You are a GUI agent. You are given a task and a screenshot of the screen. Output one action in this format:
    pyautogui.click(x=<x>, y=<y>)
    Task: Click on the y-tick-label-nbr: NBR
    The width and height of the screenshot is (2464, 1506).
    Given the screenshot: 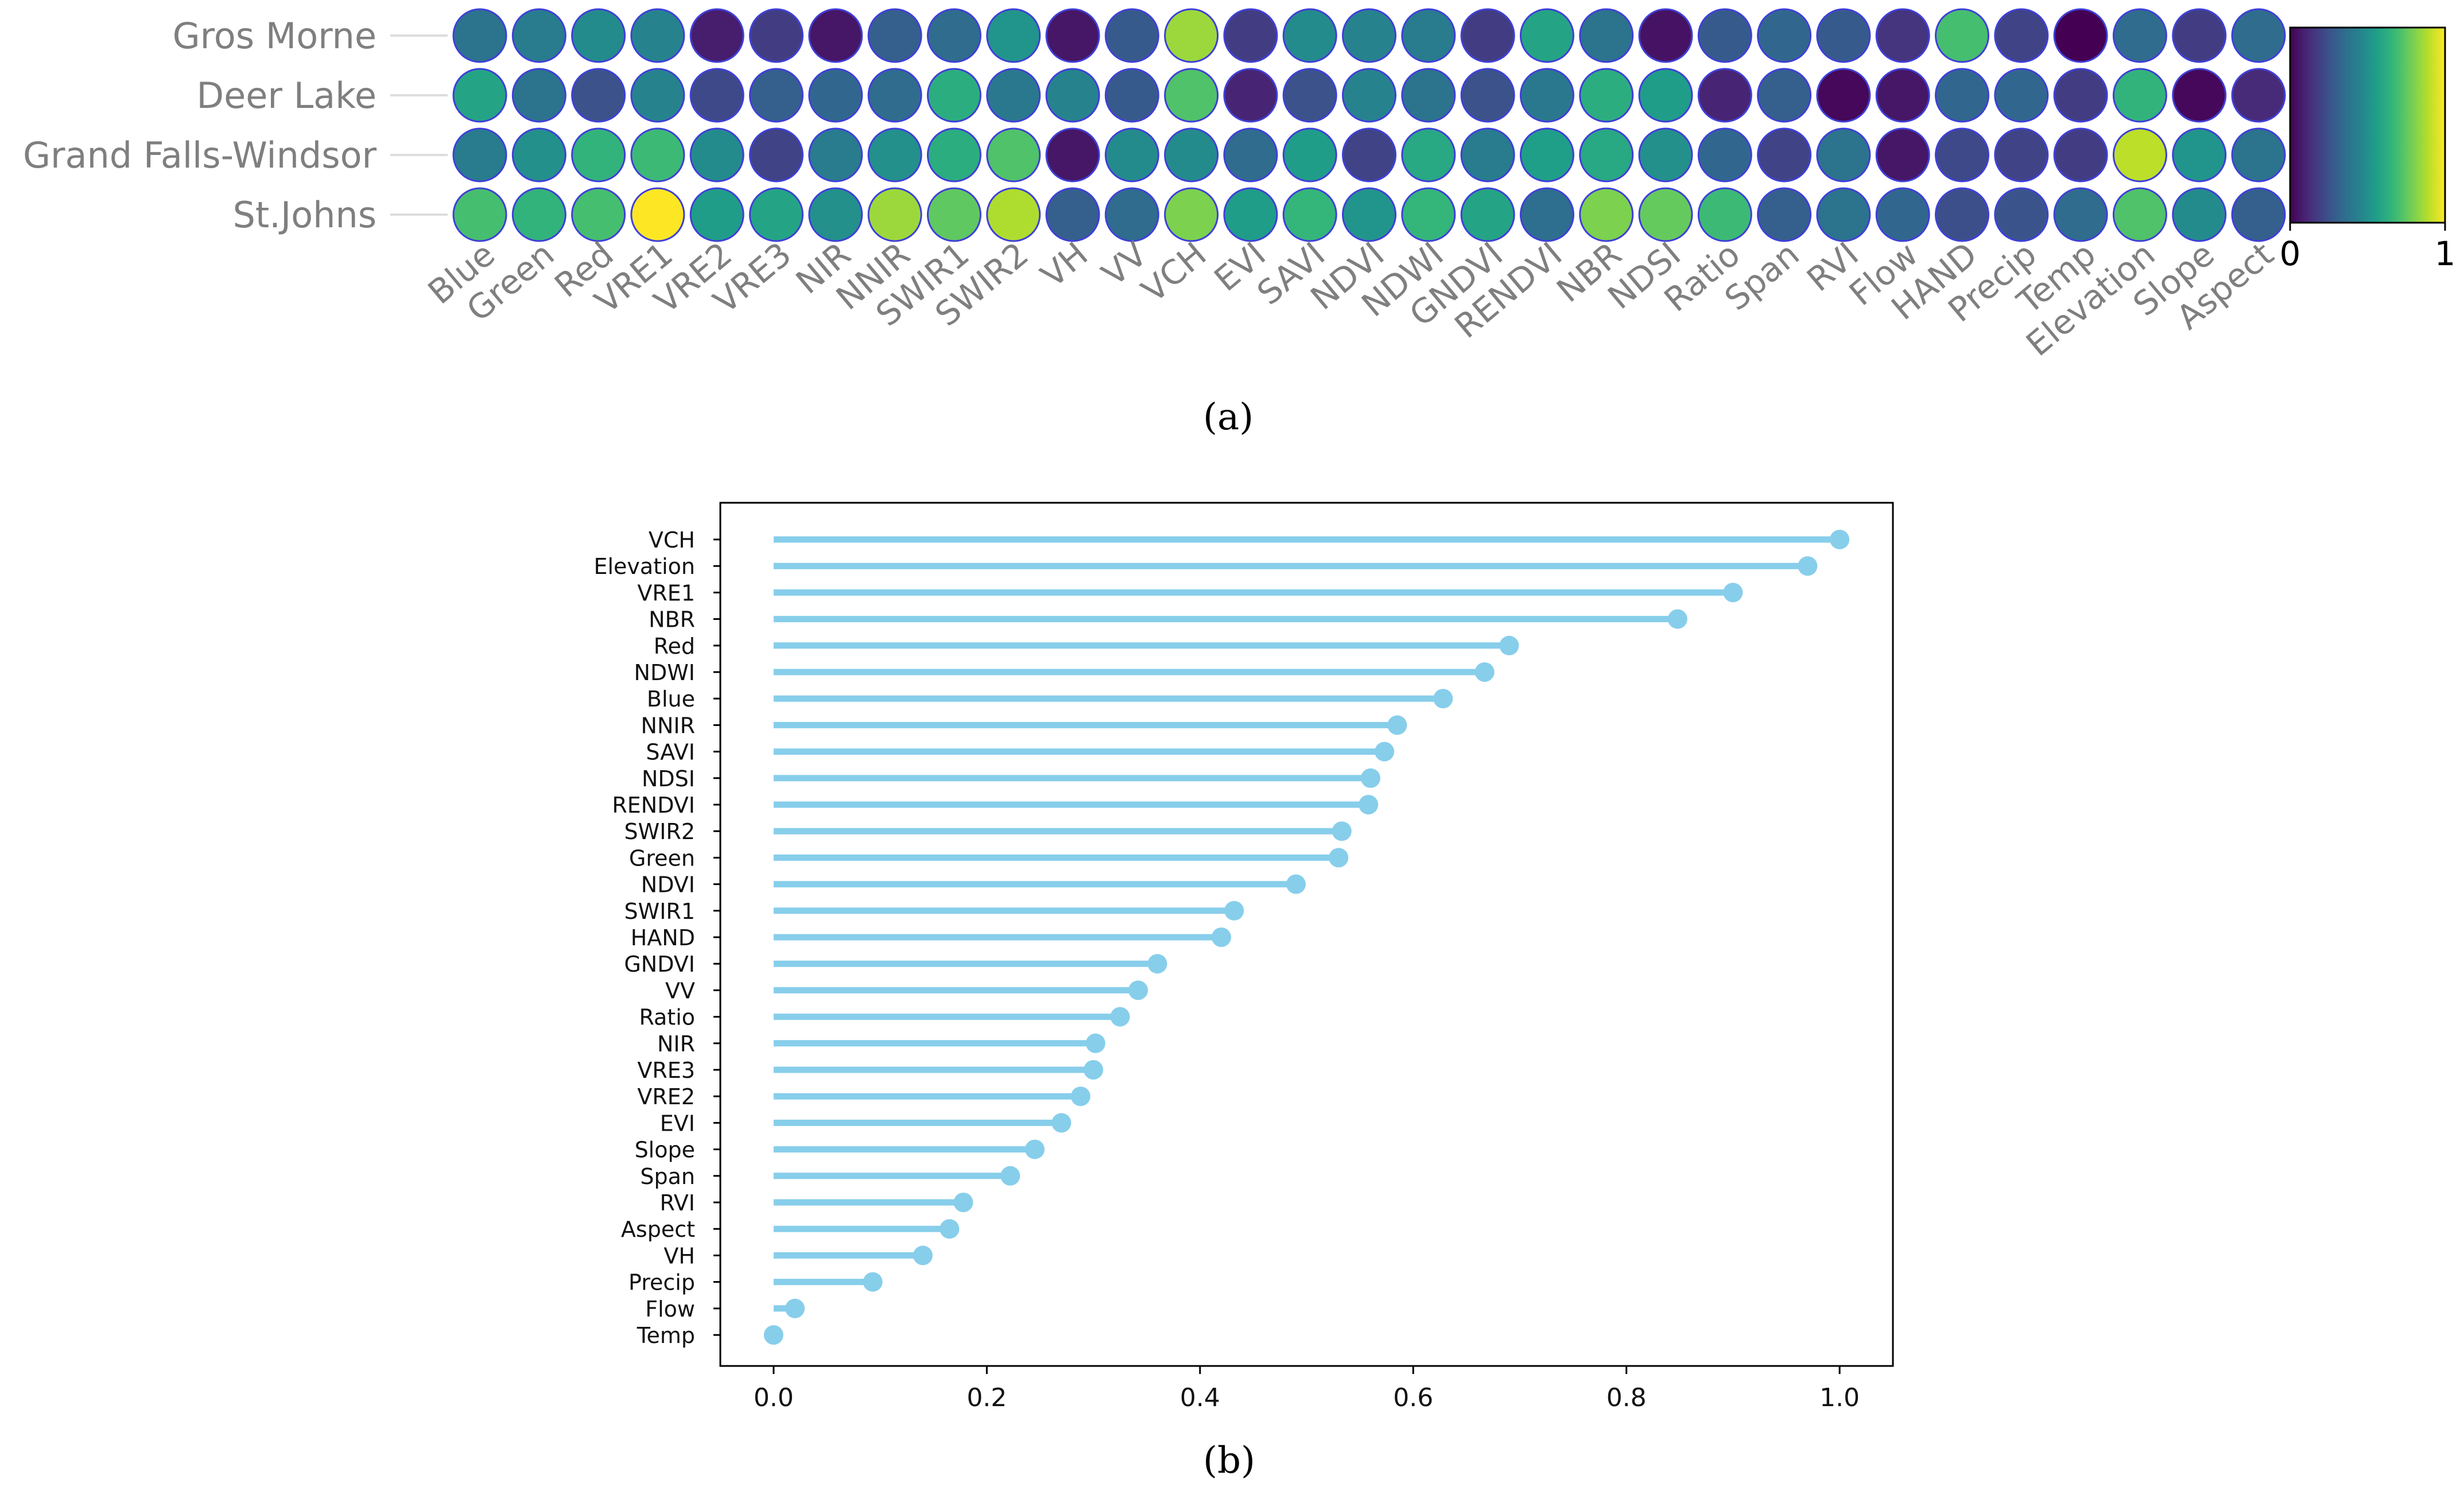 What is the action you would take?
    pyautogui.click(x=672, y=619)
    